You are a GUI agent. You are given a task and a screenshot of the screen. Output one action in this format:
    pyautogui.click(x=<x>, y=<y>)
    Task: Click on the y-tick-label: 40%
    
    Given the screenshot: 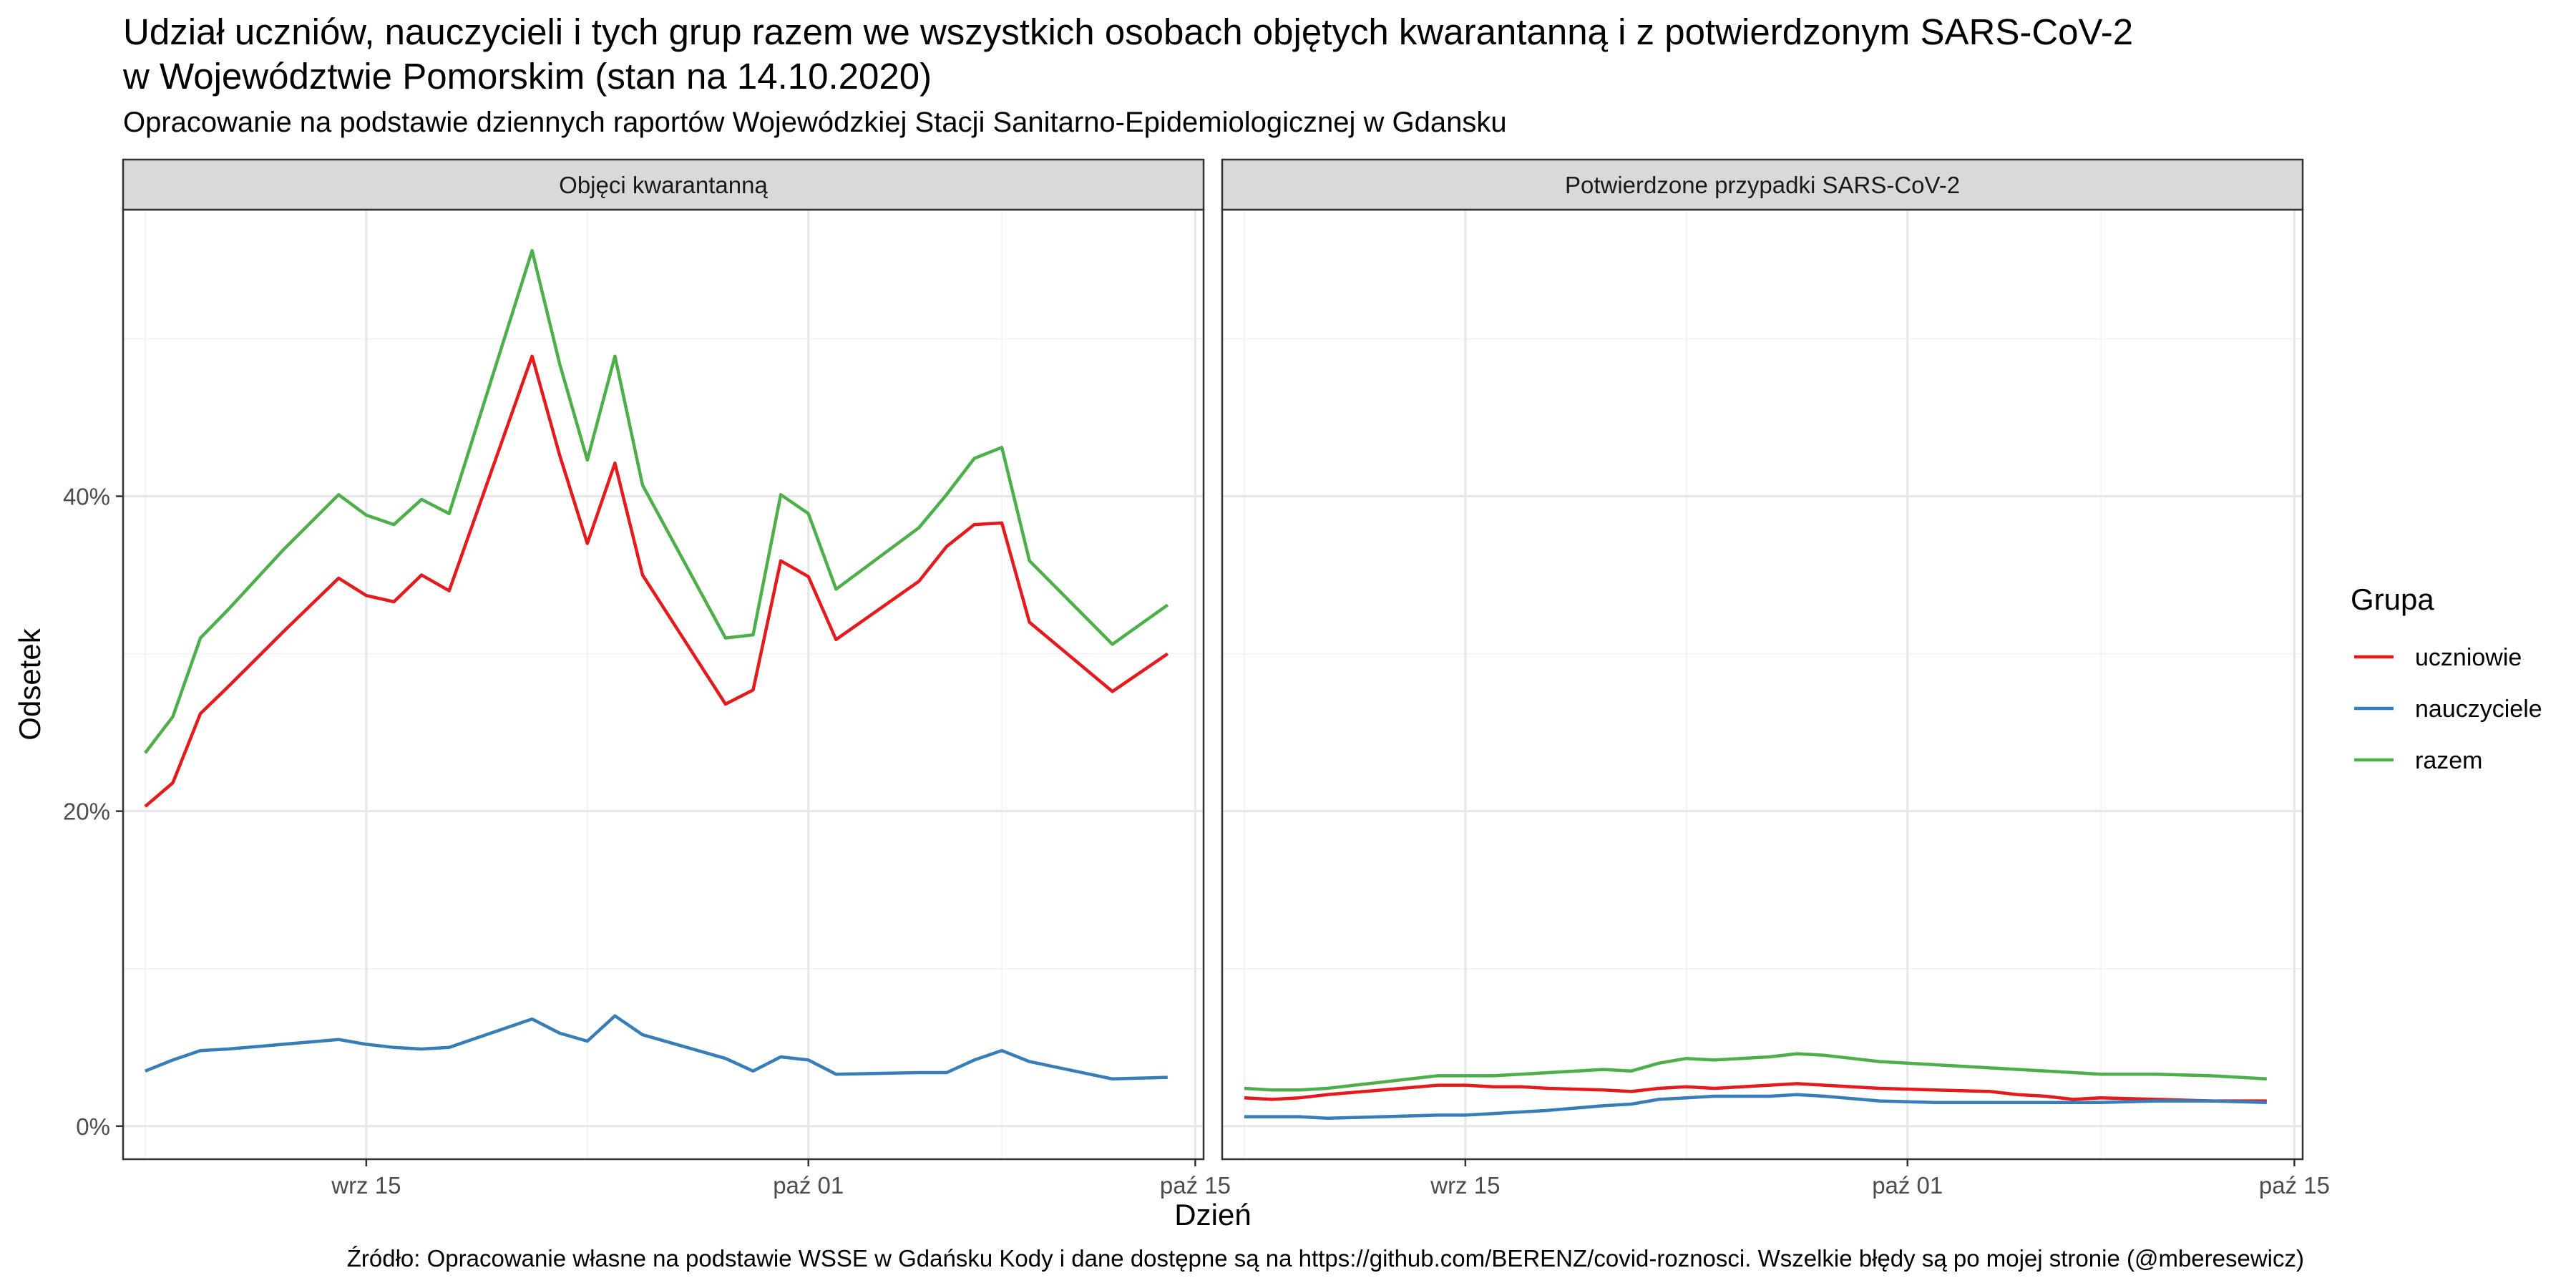 What is the action you would take?
    pyautogui.click(x=86, y=497)
    